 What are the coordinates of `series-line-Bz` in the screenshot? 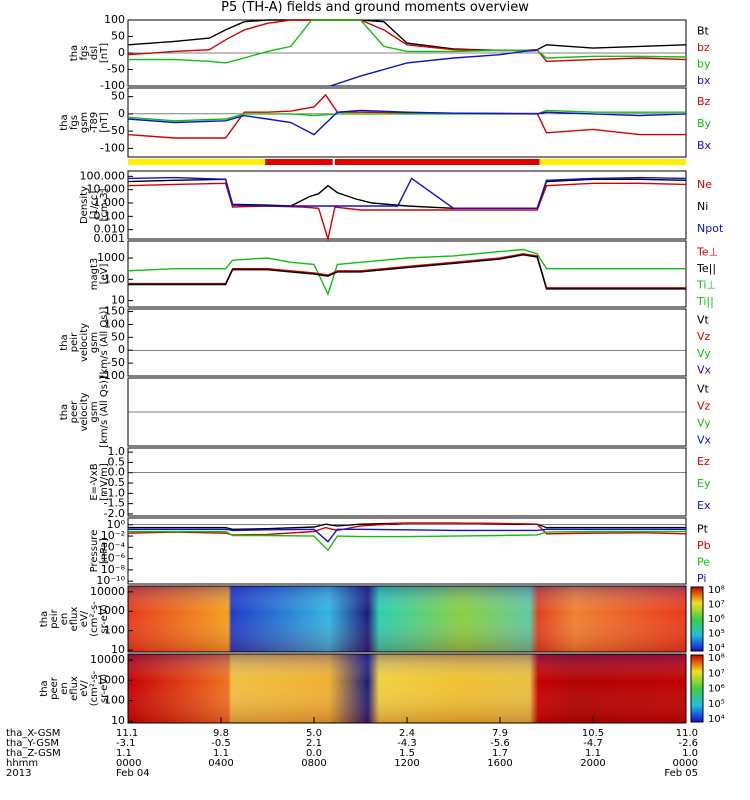 It's located at (406, 116).